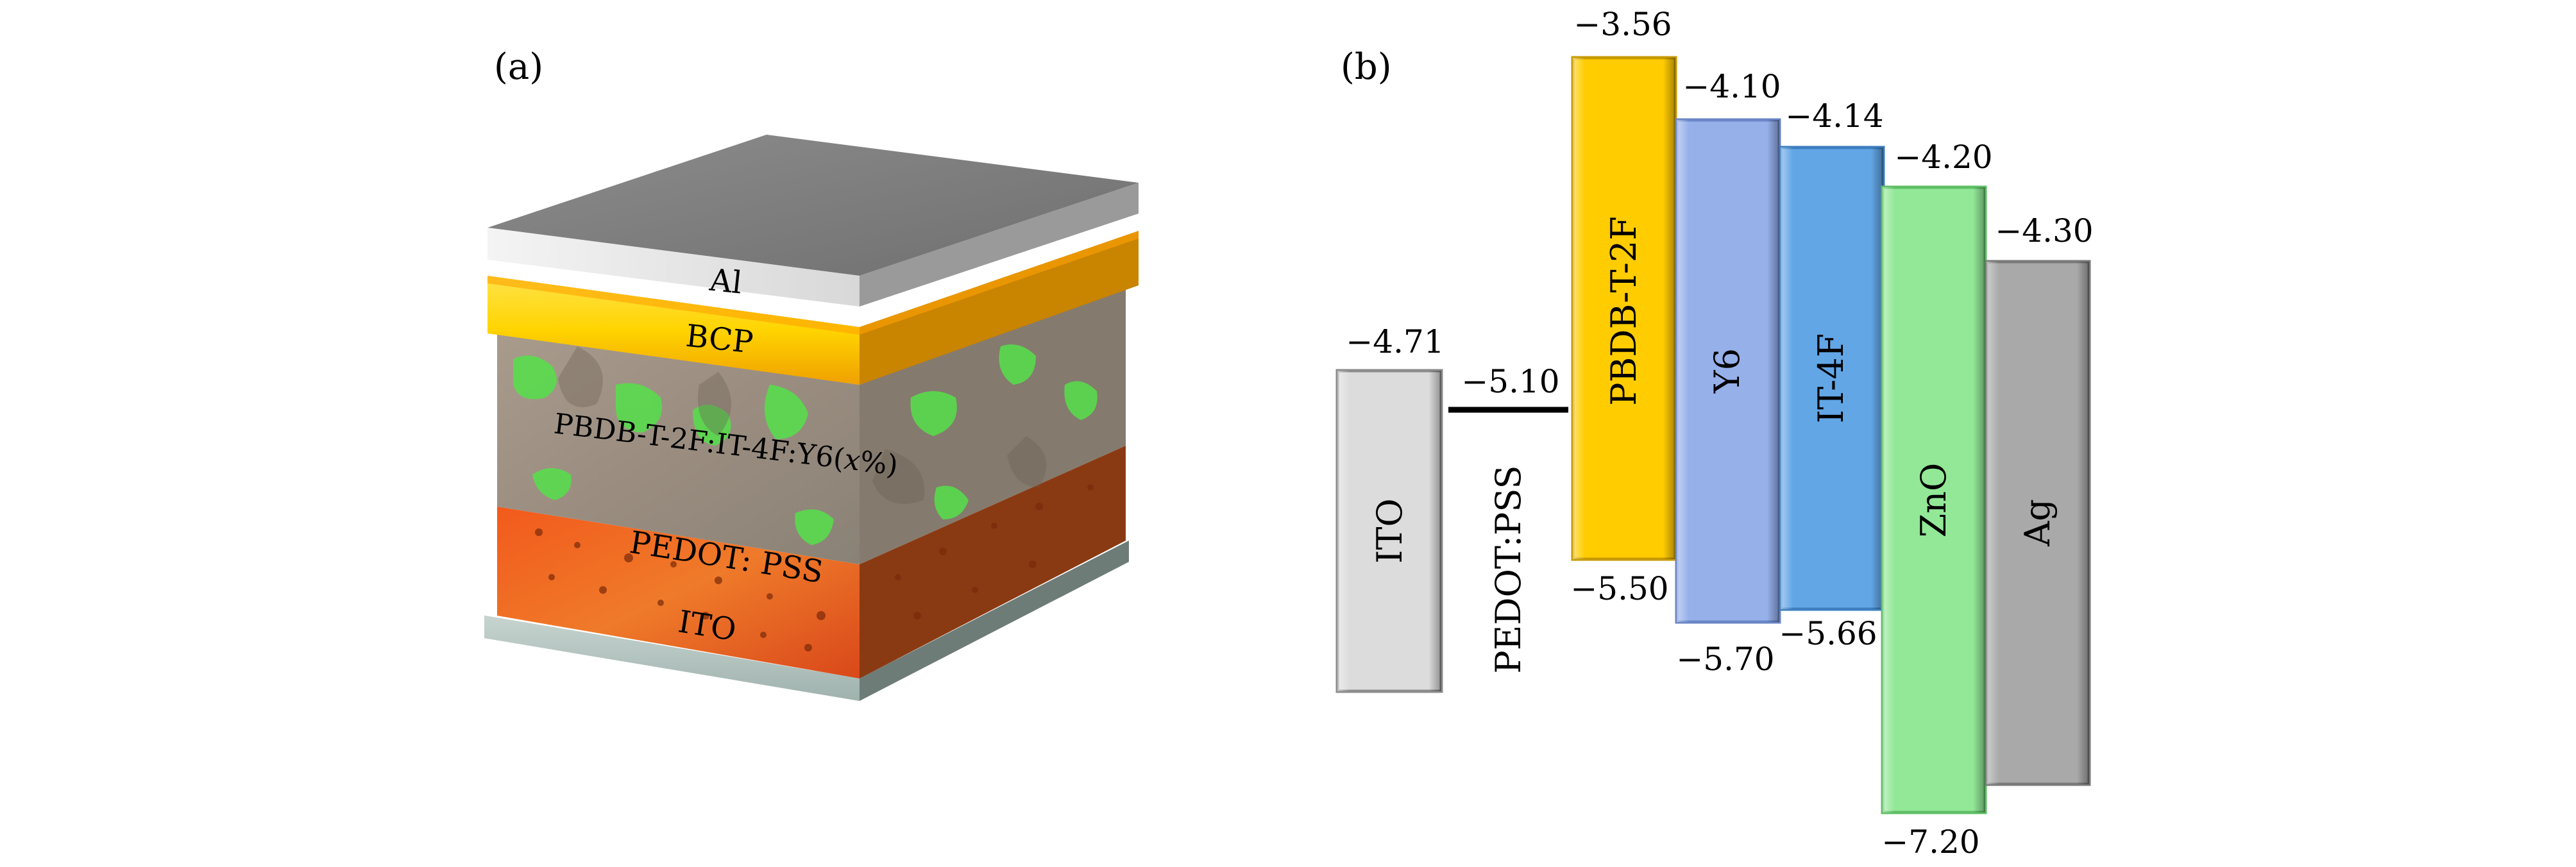  Describe the element at coordinates (994, 621) in the screenshot. I see `ito-right-face` at that location.